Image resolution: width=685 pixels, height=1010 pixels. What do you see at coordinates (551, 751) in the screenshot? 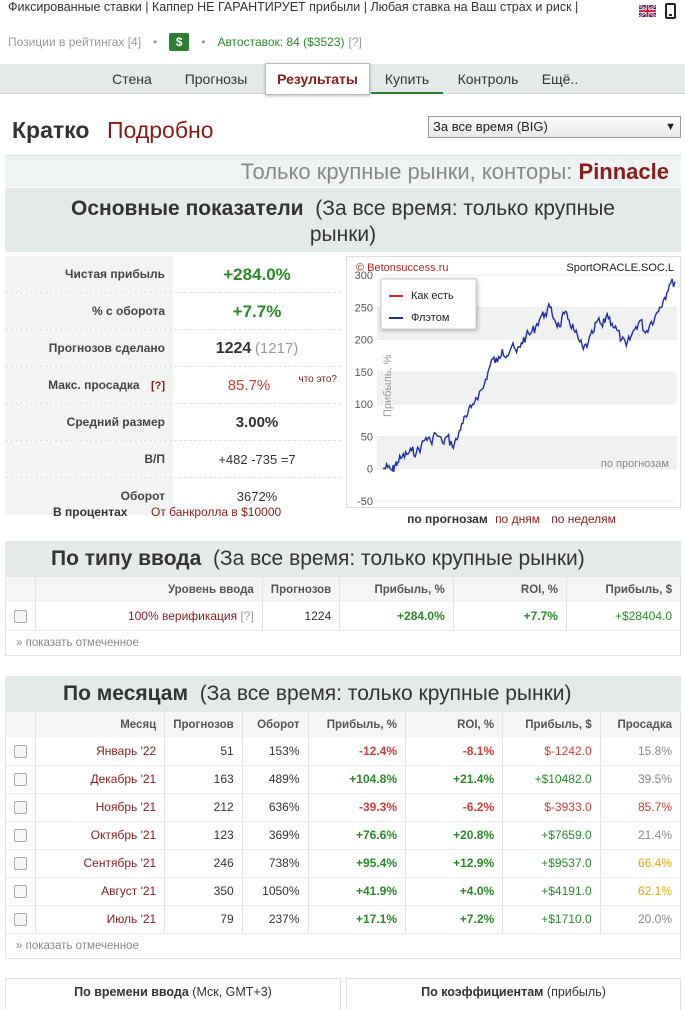
I see `cell-profit-usd: $-1242.0` at bounding box center [551, 751].